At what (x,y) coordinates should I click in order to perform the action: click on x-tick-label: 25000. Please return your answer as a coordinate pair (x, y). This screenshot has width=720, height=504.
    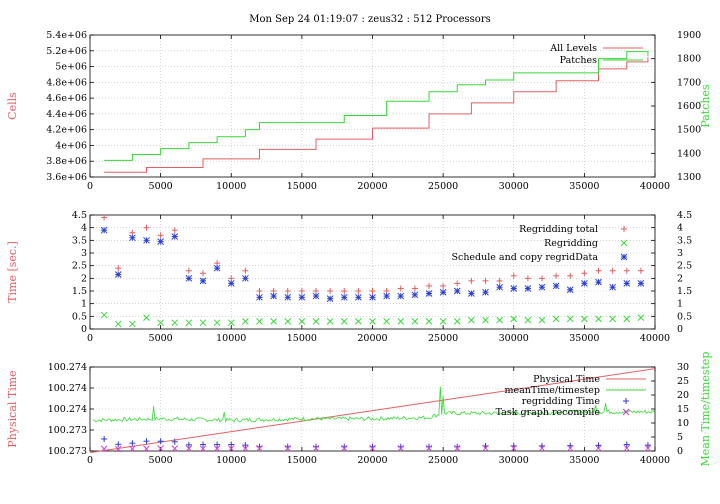
    Looking at the image, I should click on (443, 338).